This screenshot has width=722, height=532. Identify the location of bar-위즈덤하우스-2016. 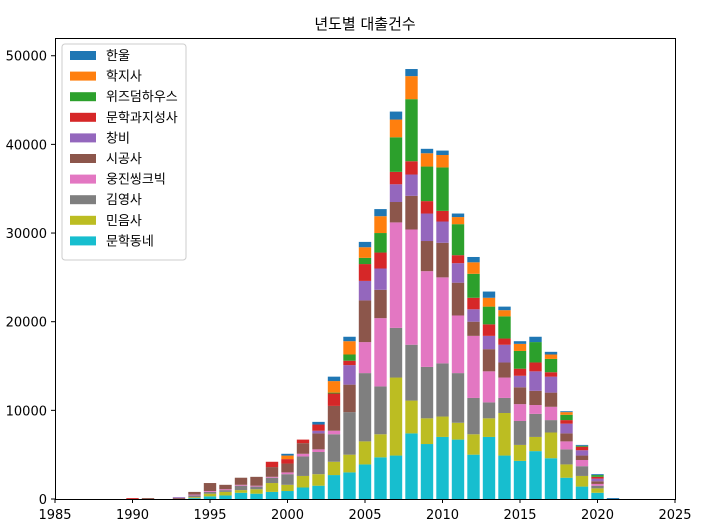
(535, 352).